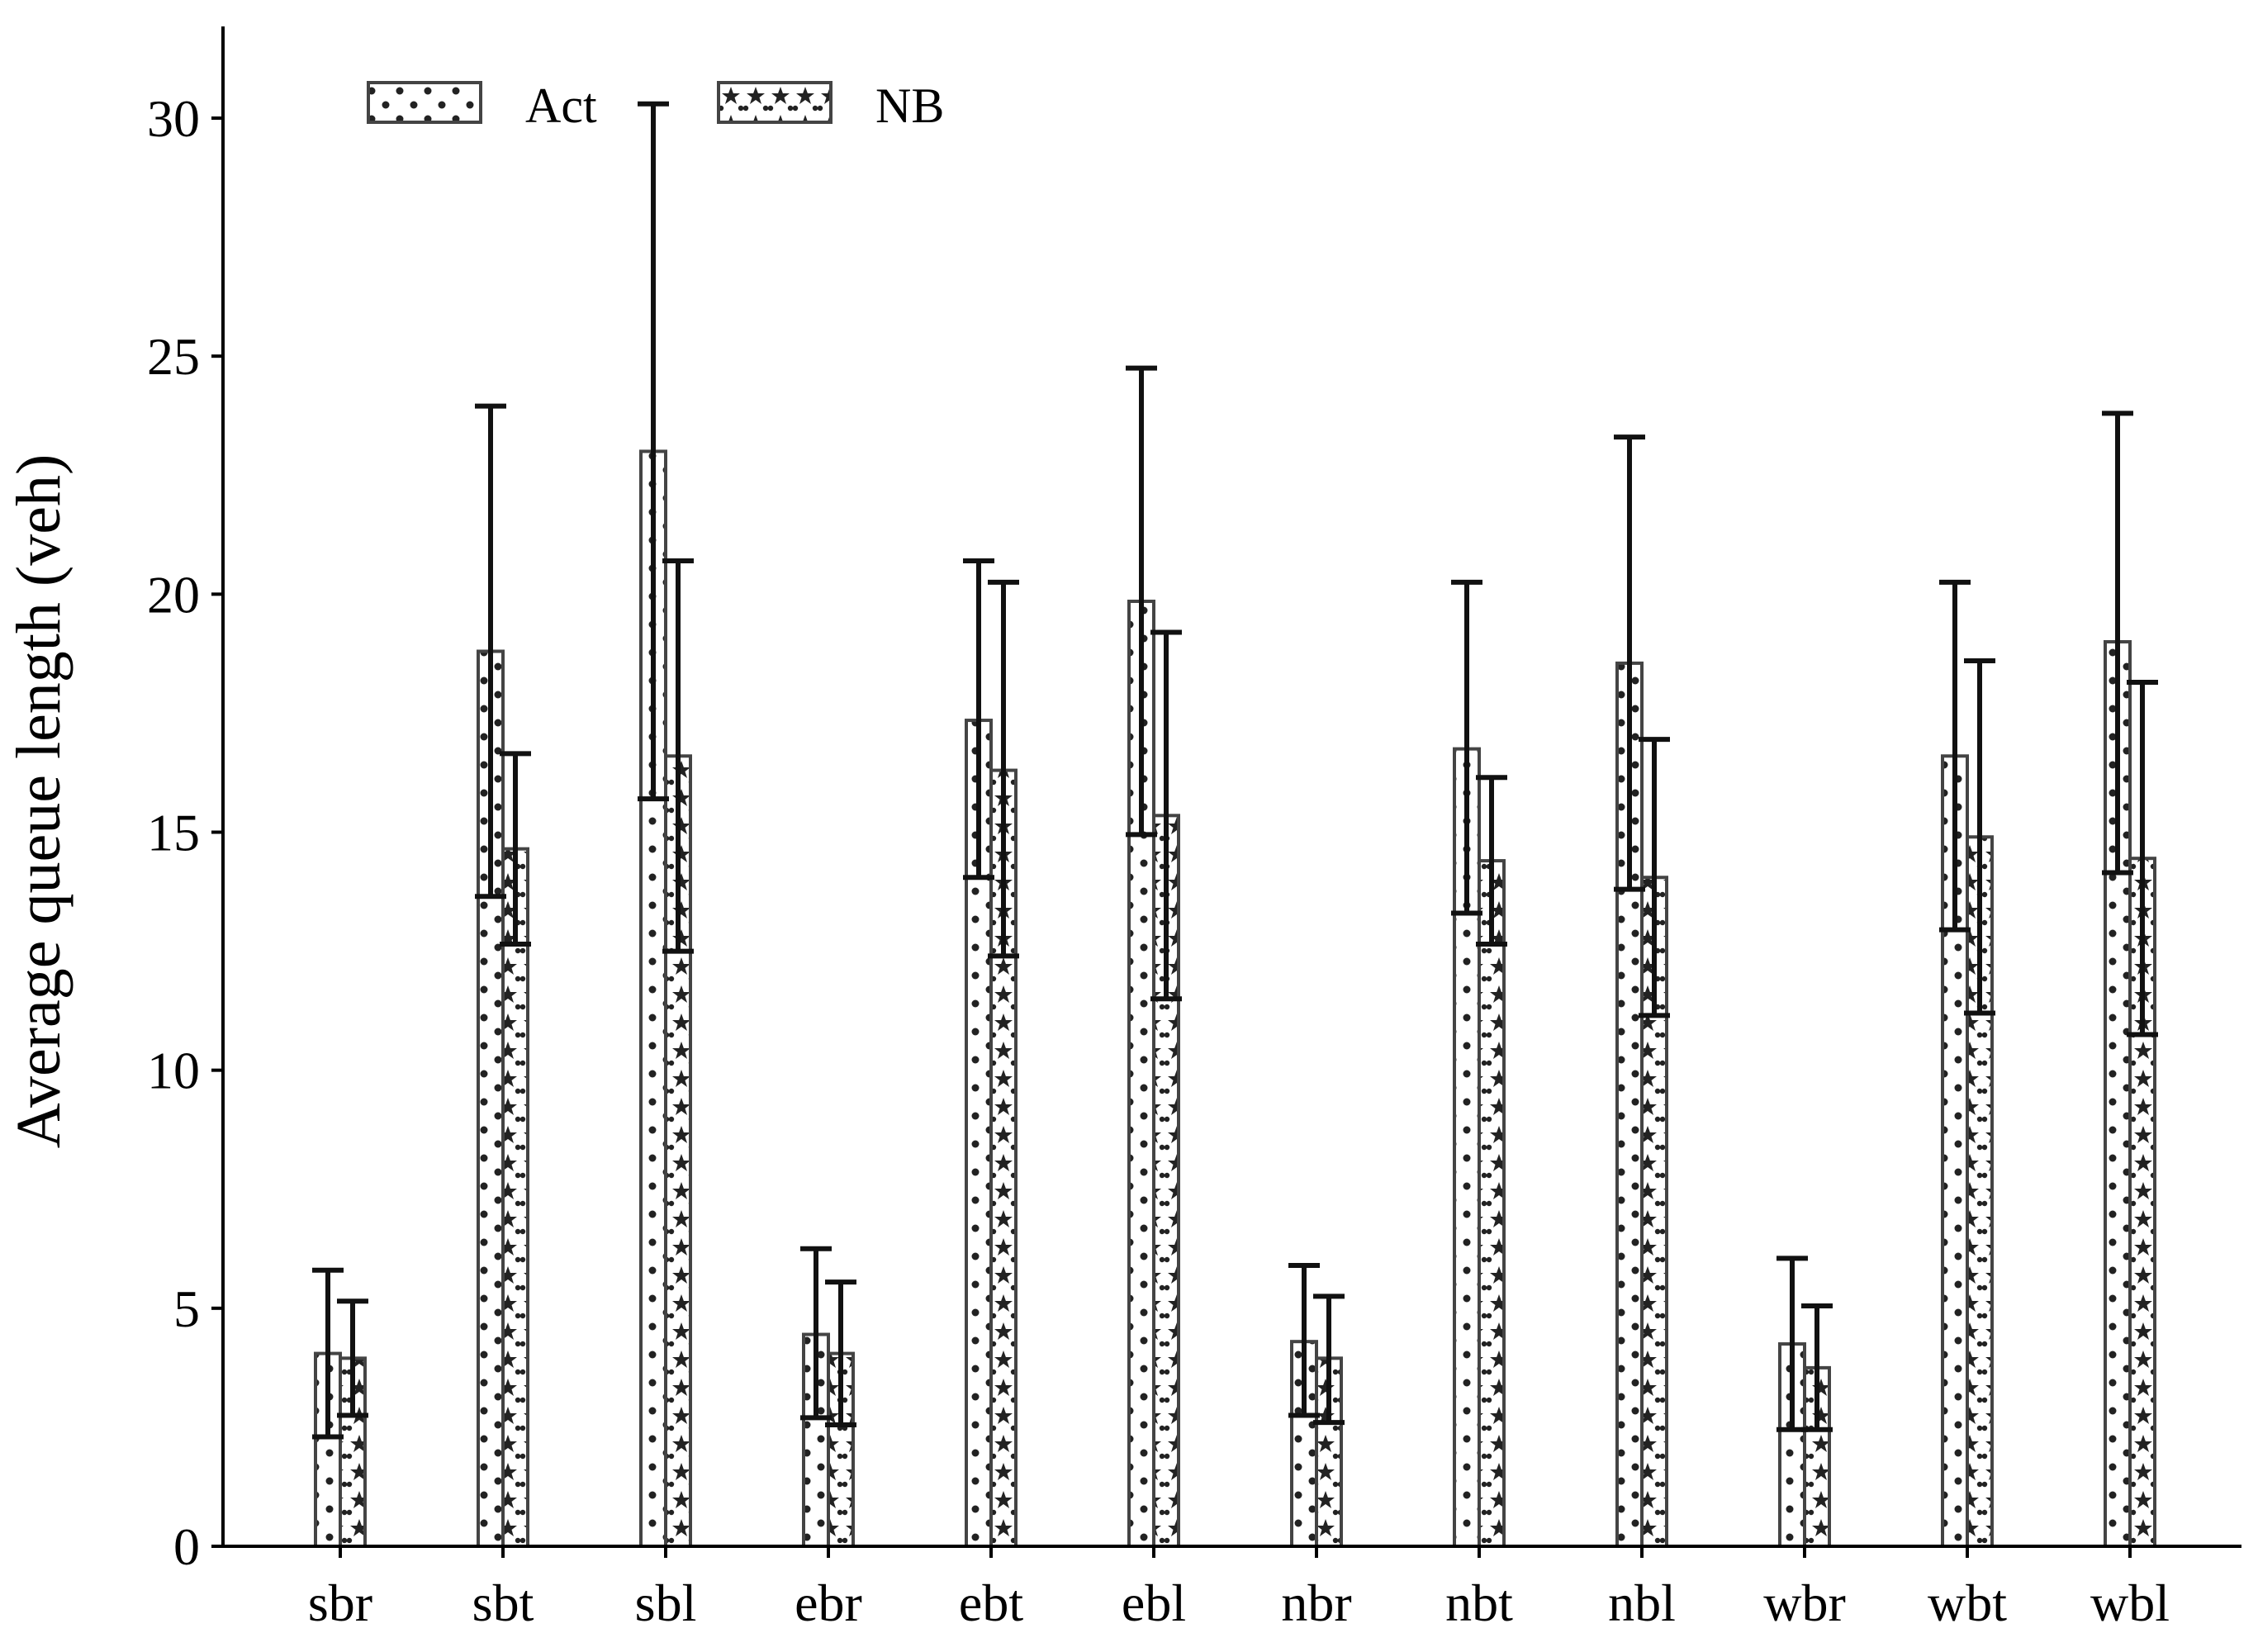  I want to click on error-bar-nb-sbt, so click(515, 849).